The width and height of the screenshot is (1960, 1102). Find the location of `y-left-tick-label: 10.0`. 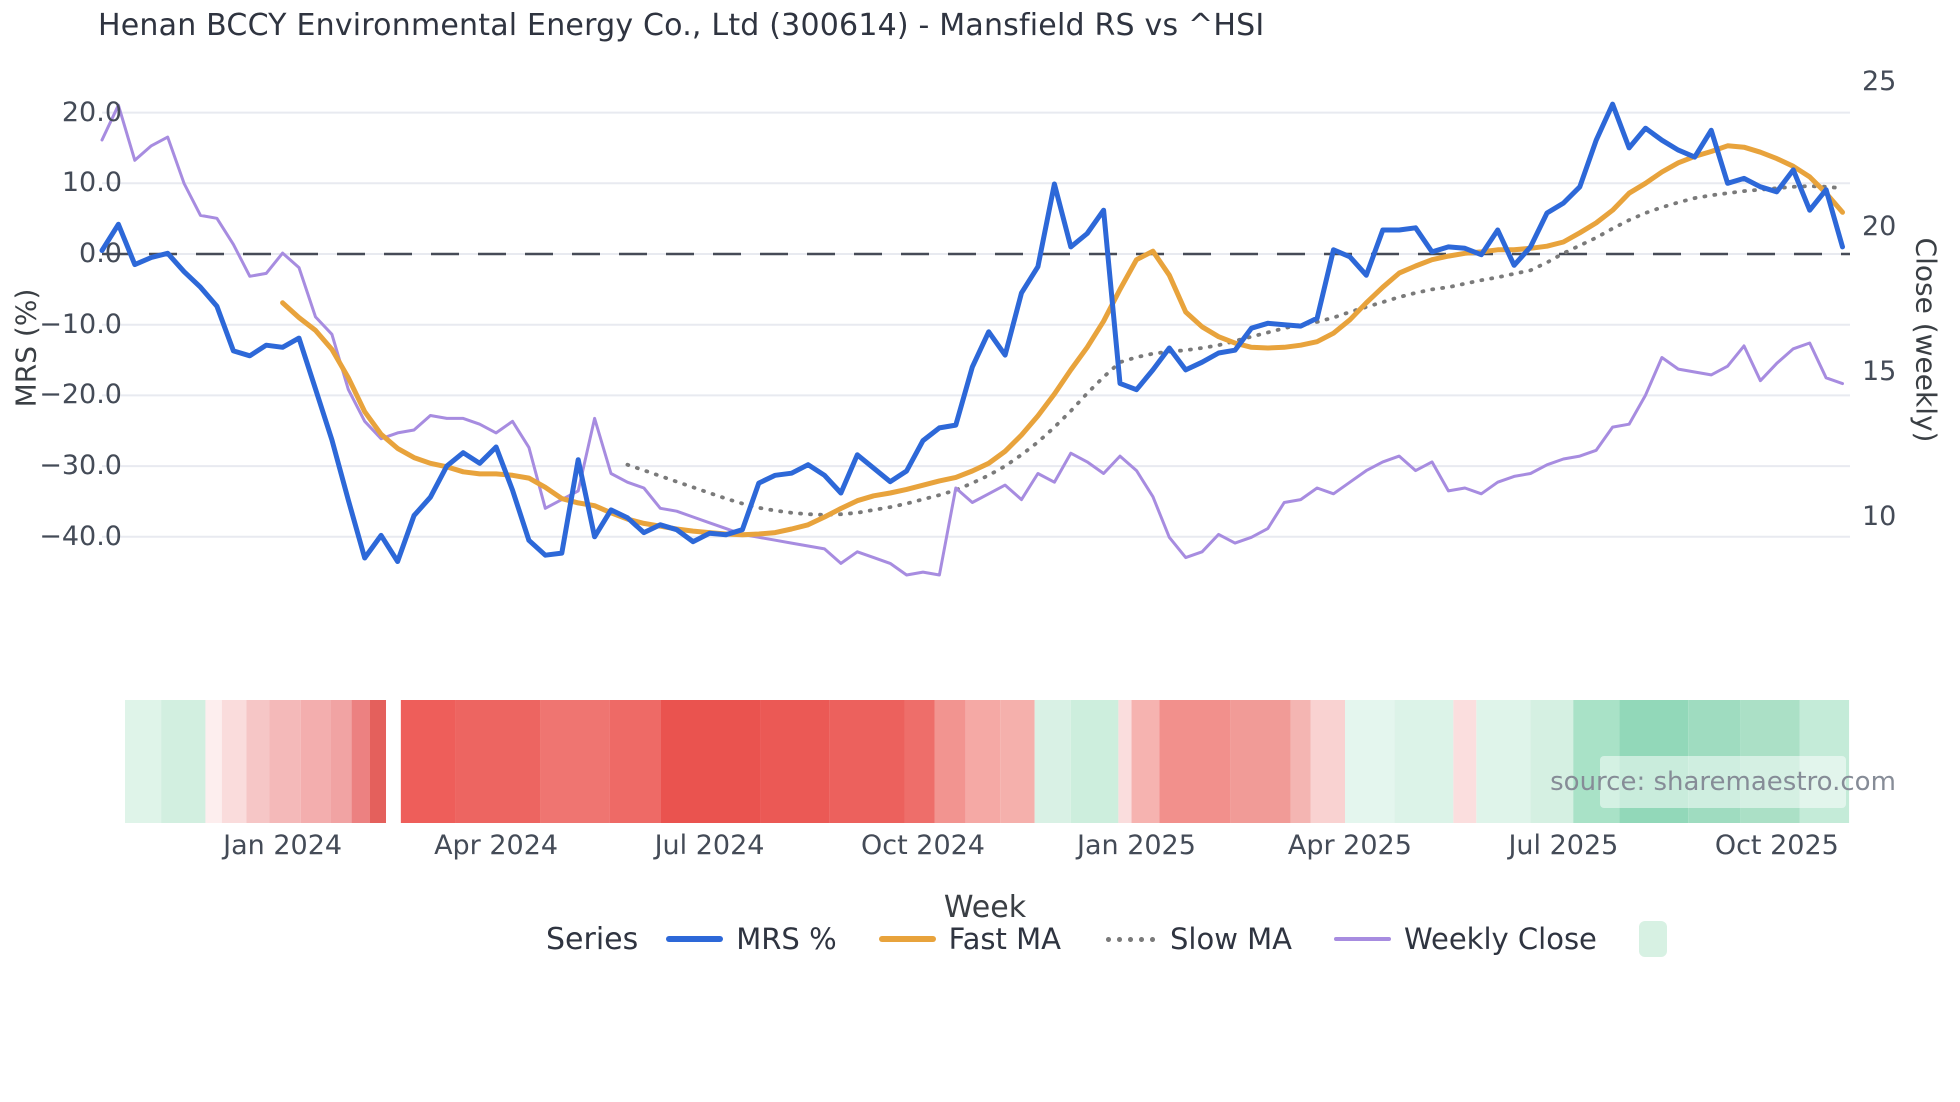

y-left-tick-label: 10.0 is located at coordinates (91, 183).